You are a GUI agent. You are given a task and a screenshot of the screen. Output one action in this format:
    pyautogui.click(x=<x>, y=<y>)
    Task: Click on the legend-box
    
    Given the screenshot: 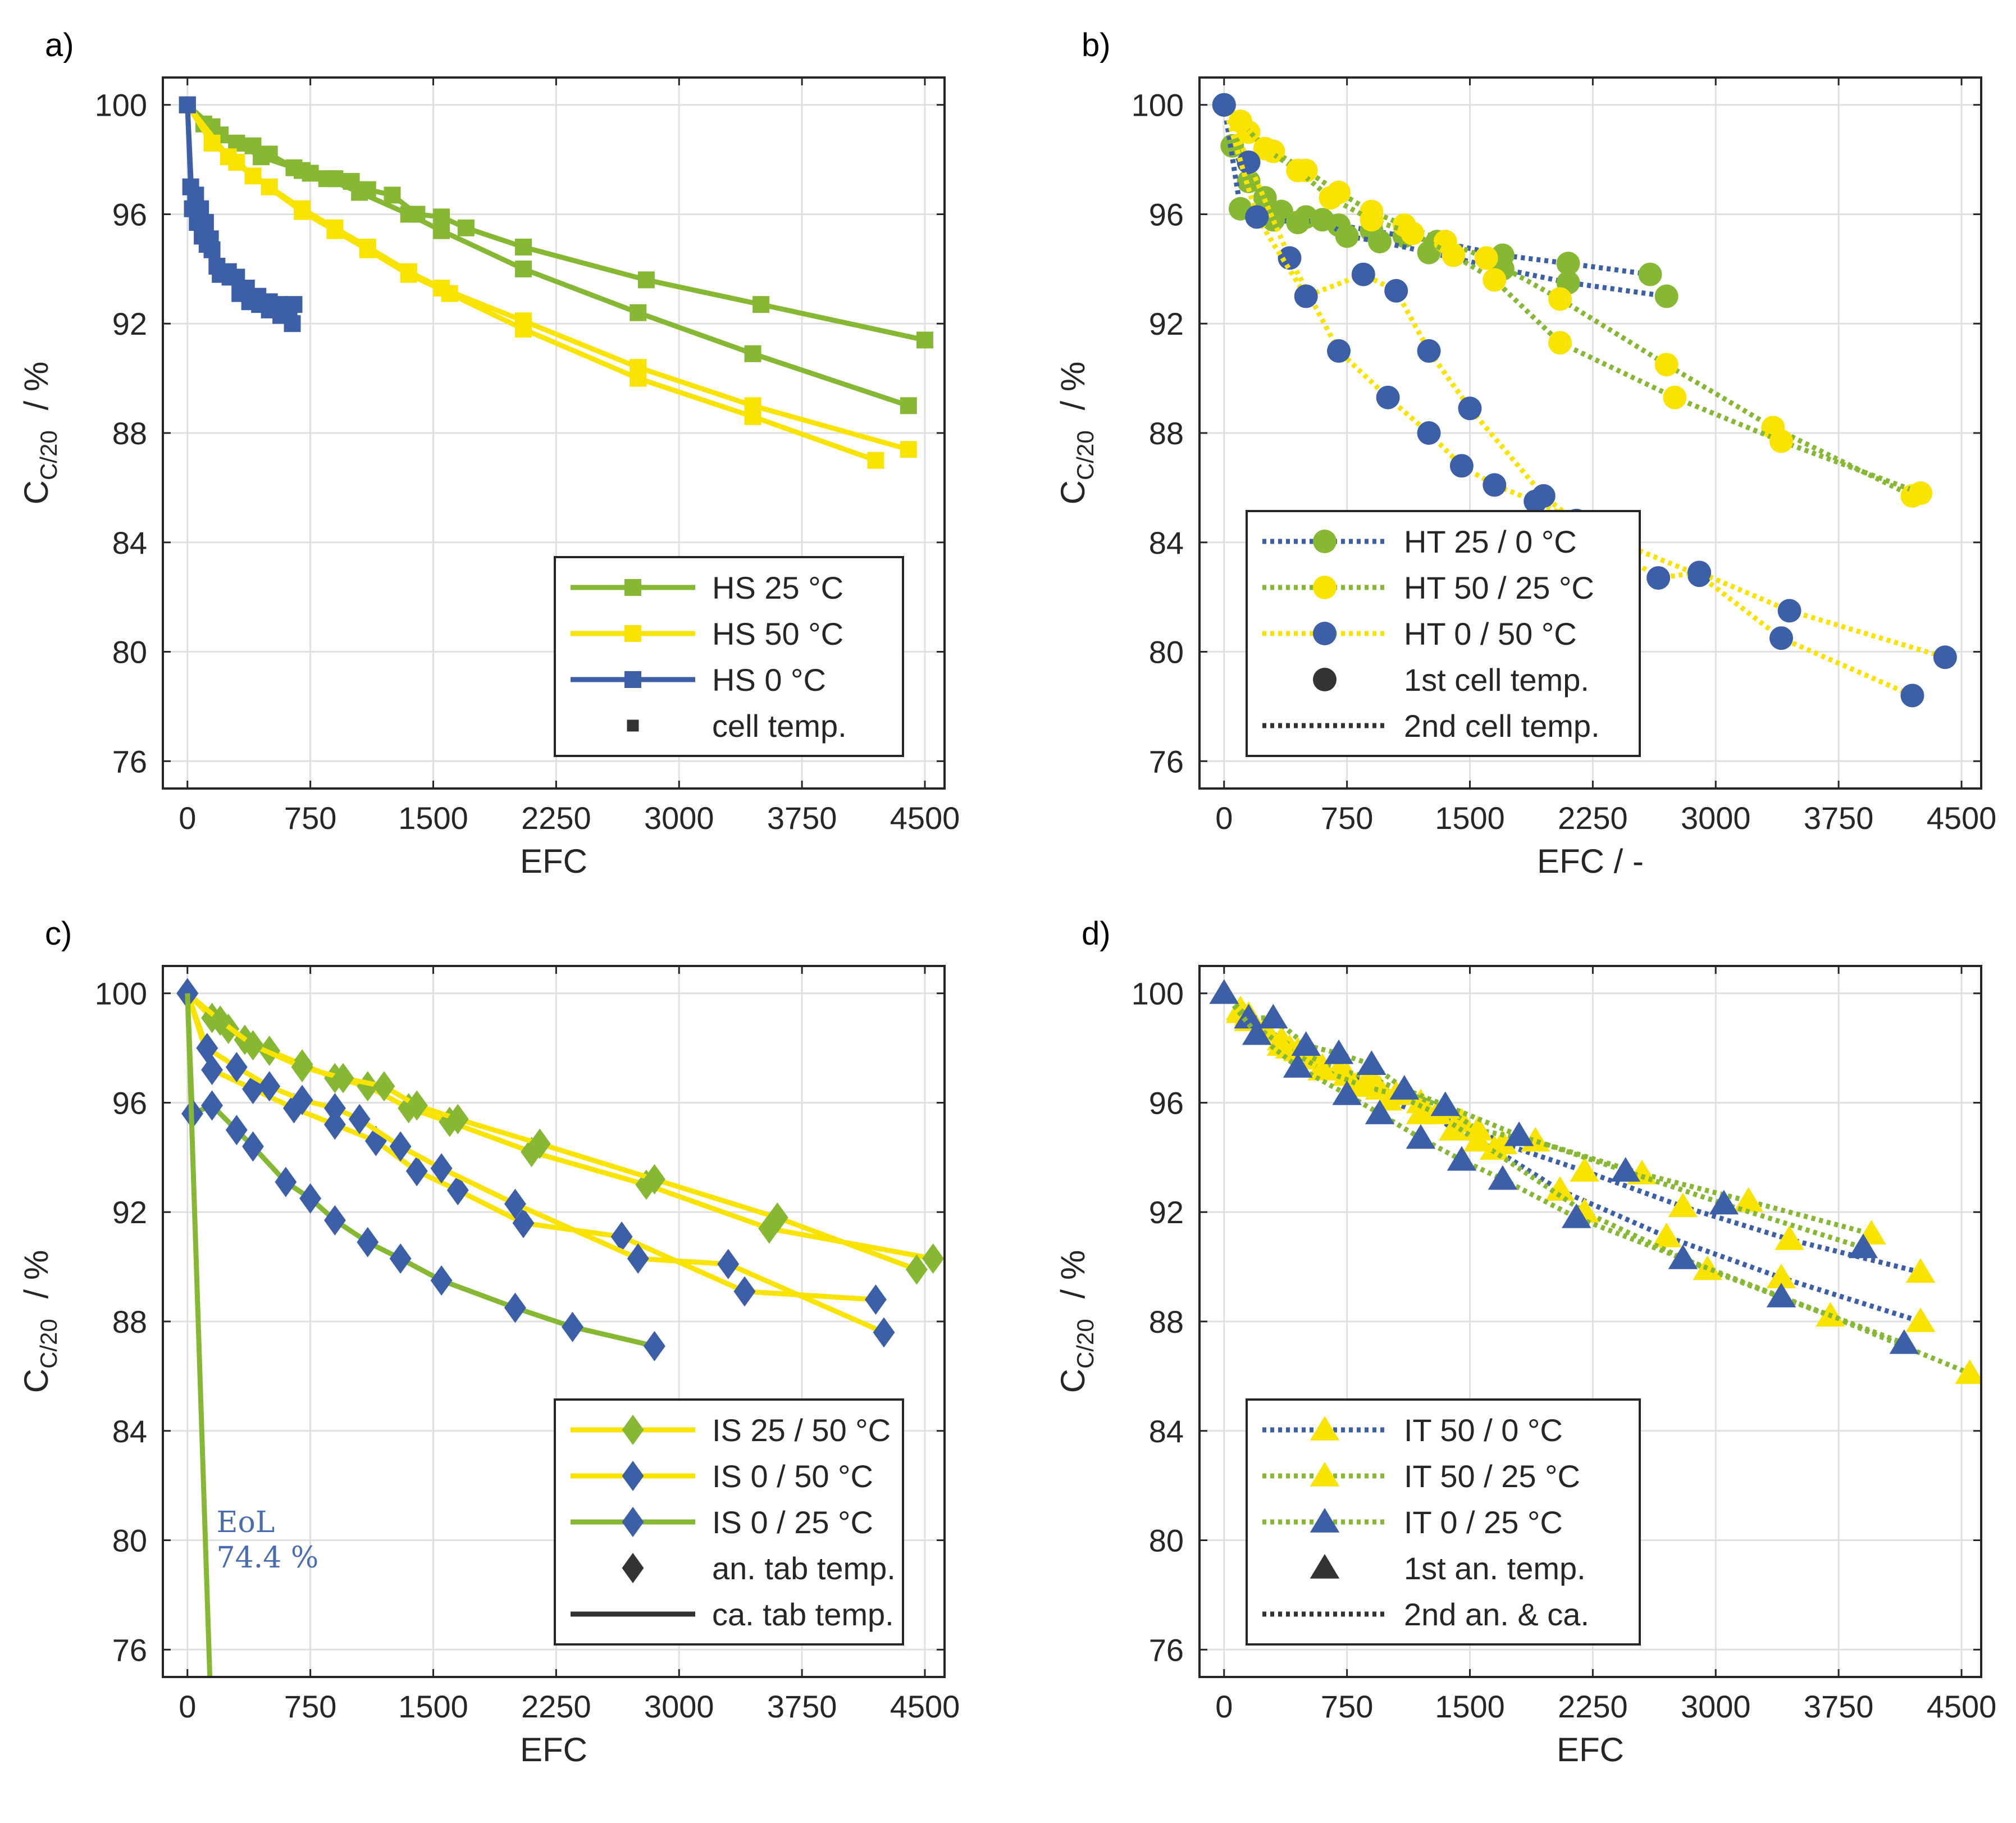 What is the action you would take?
    pyautogui.click(x=729, y=656)
    